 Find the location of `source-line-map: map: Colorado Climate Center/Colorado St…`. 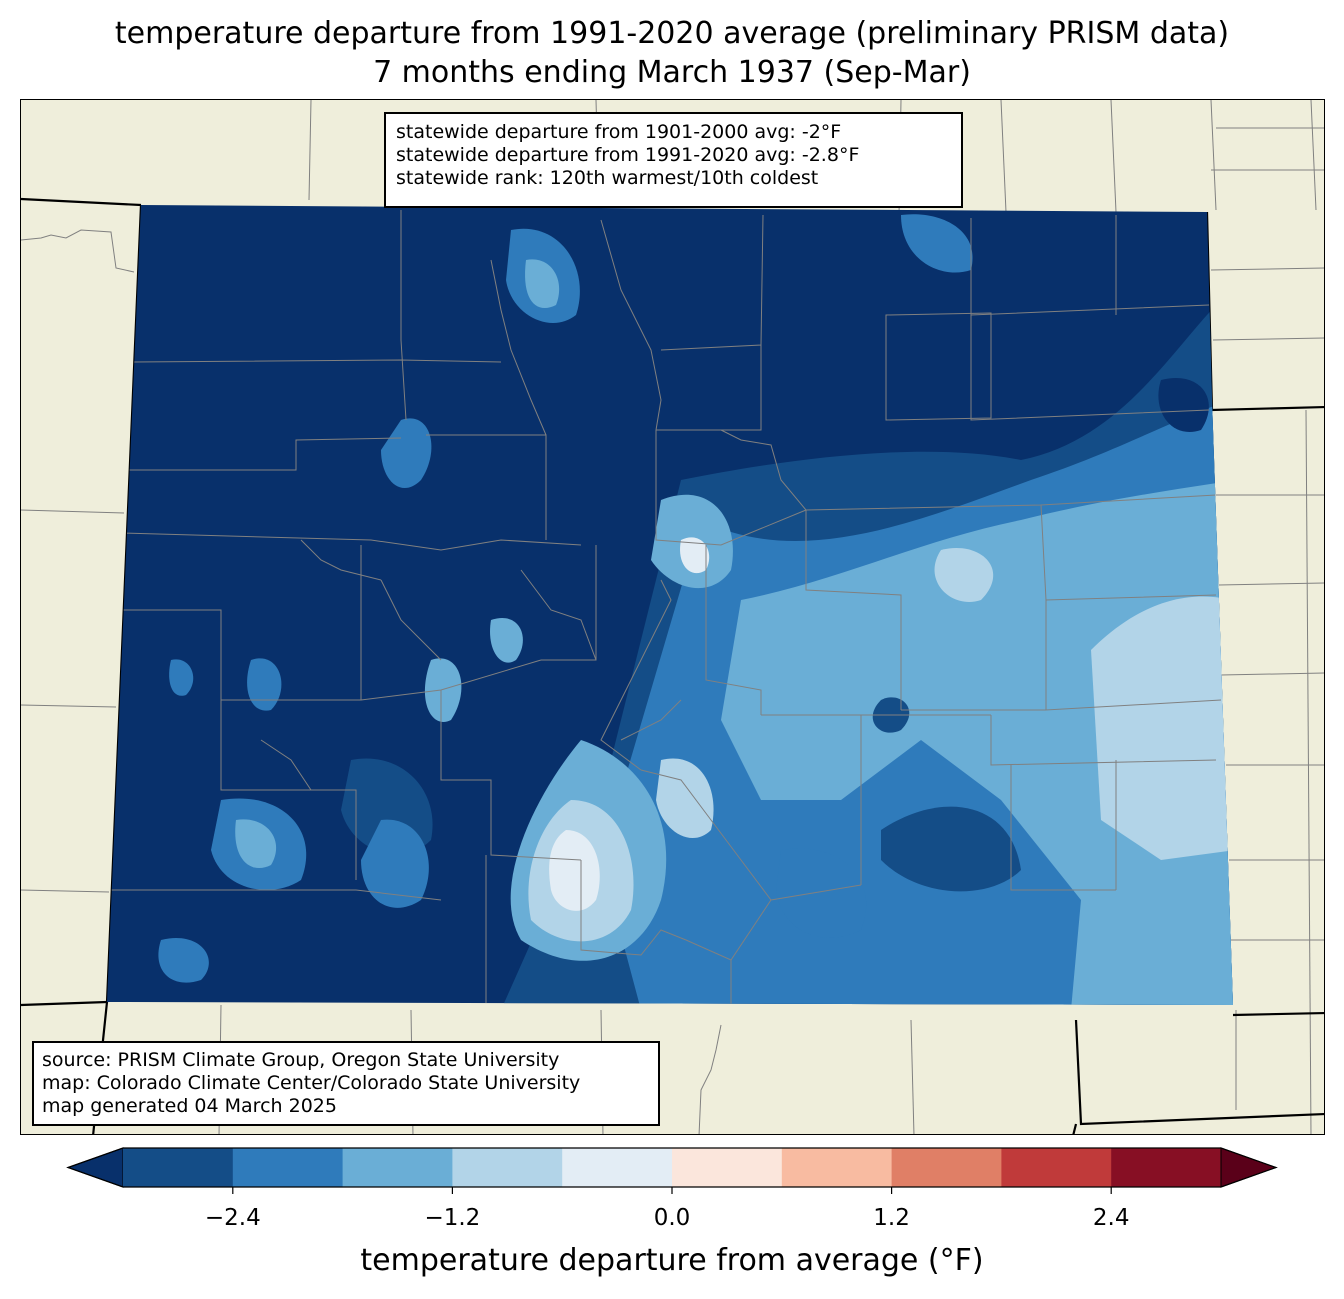

source-line-map: map: Colorado Climate Center/Colorado St… is located at coordinates (311, 1083).